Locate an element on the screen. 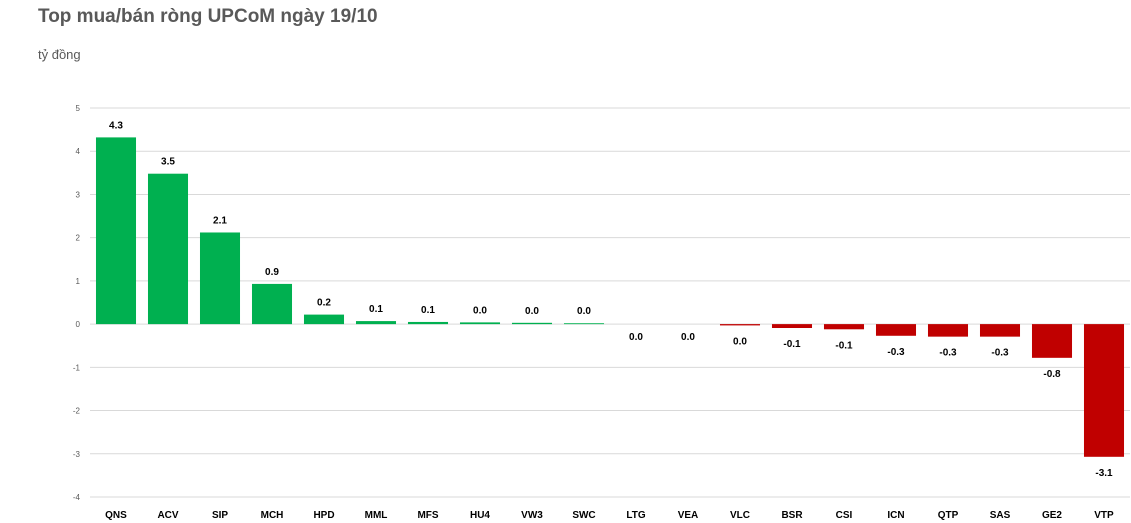 This screenshot has width=1131, height=523. data-label: 0.9 is located at coordinates (272, 272).